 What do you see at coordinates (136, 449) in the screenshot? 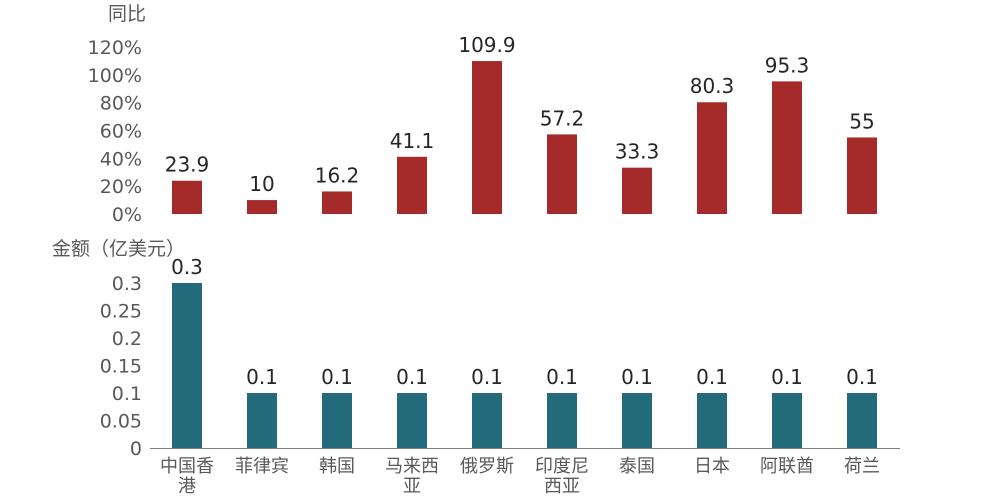
I see `bottom-y-tick-label: 0` at bounding box center [136, 449].